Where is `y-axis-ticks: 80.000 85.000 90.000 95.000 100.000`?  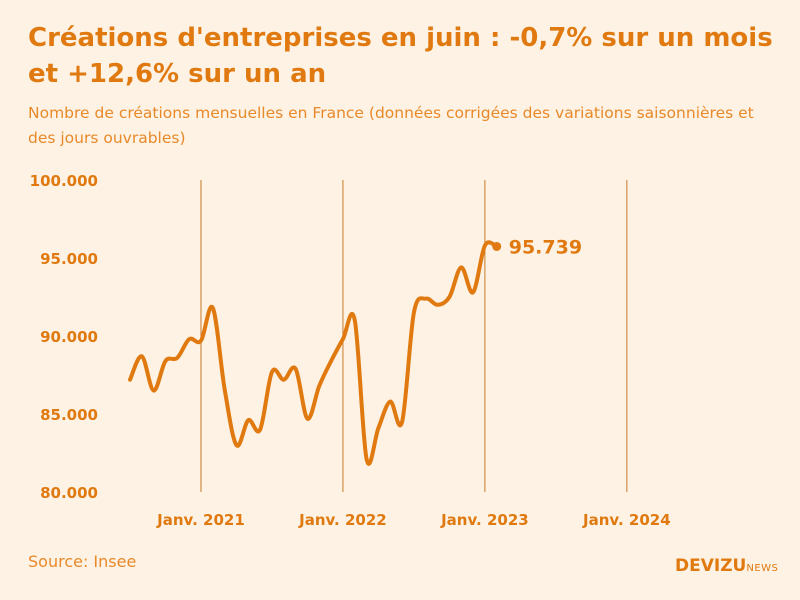 y-axis-ticks: 80.000 85.000 90.000 95.000 100.000 is located at coordinates (64, 337).